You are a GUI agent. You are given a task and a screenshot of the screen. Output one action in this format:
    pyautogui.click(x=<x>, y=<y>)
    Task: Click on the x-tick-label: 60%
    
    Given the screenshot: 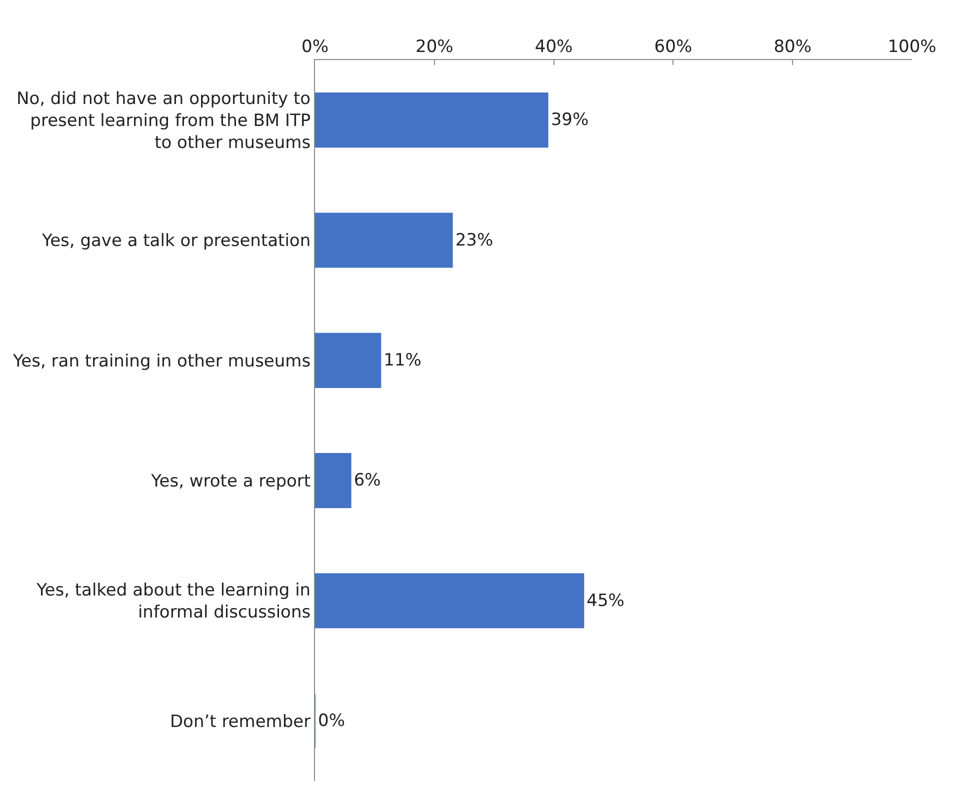 What is the action you would take?
    pyautogui.click(x=673, y=47)
    